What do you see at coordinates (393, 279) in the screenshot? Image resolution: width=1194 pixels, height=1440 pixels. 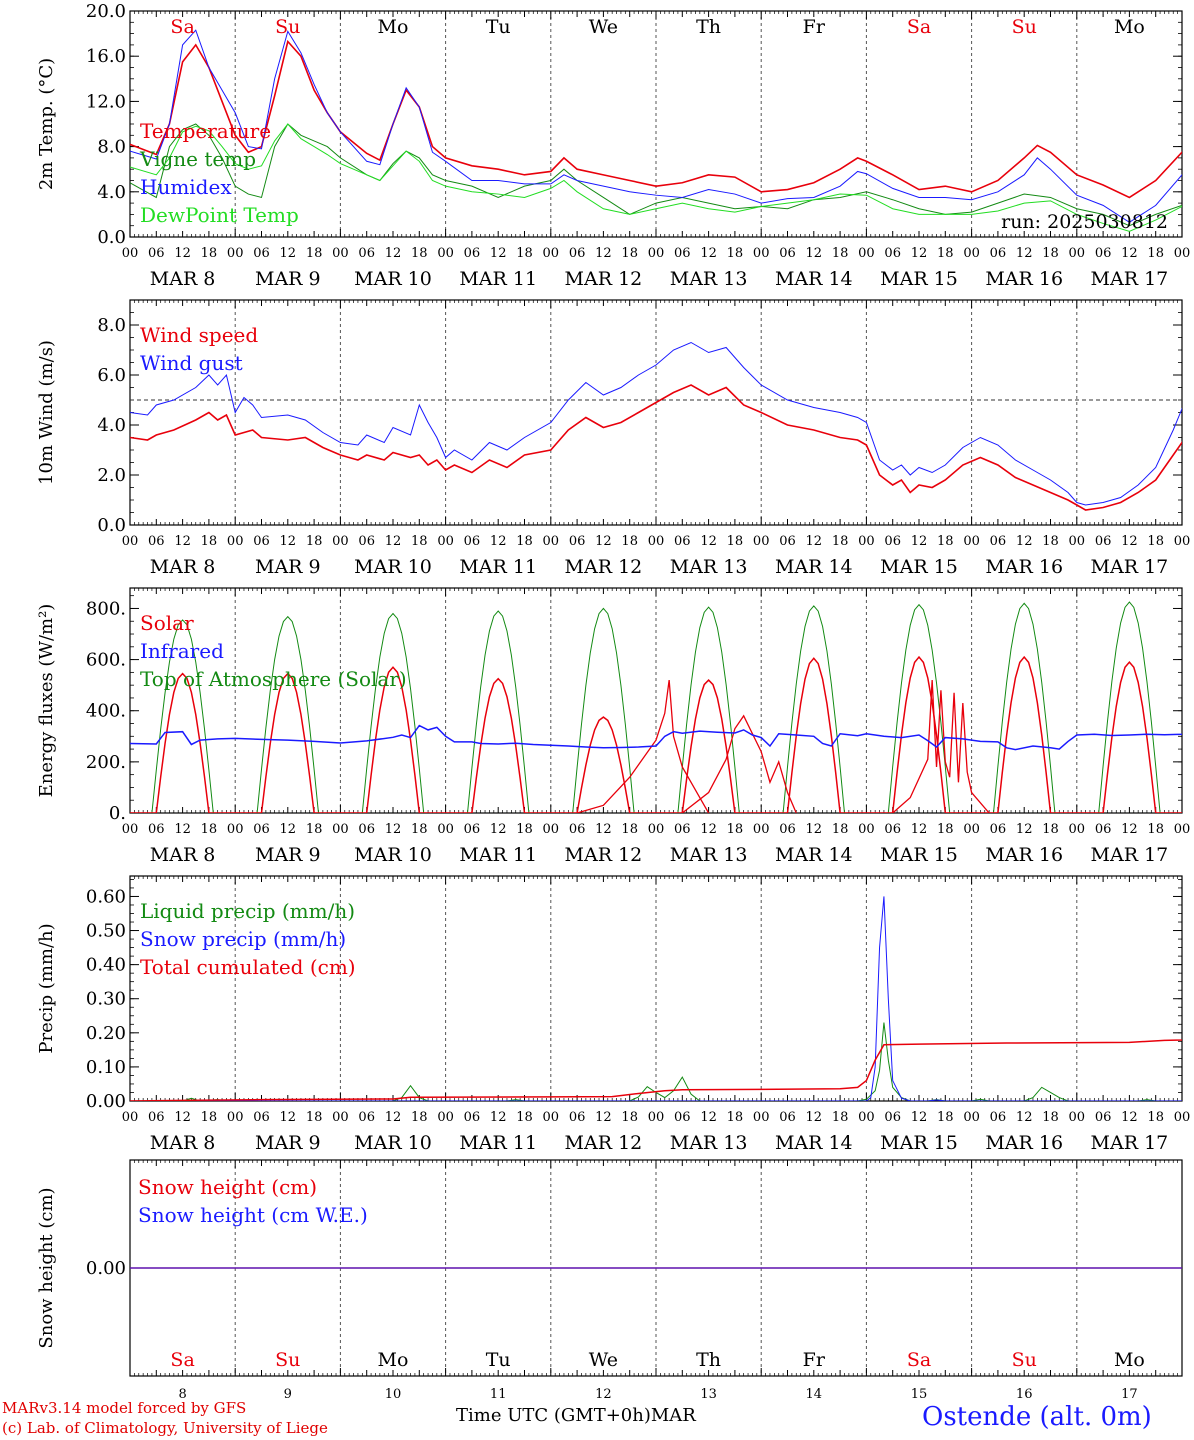 I see `date-label: MAR 10` at bounding box center [393, 279].